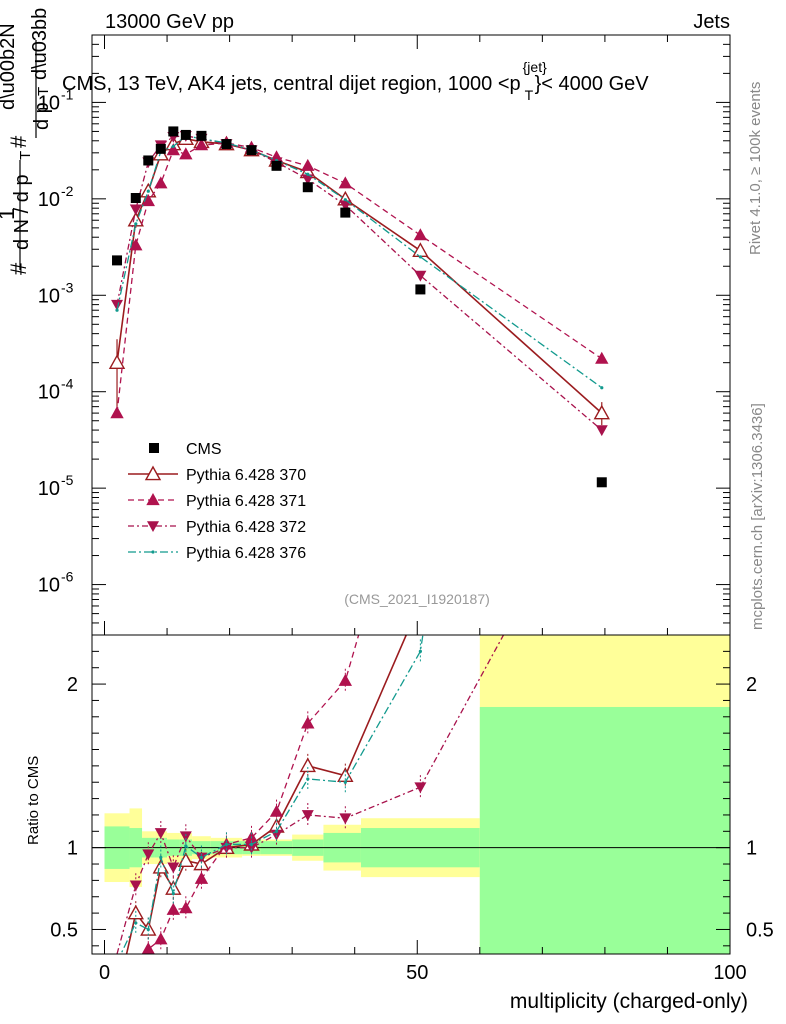 The width and height of the screenshot is (786, 1024). Describe the element at coordinates (751, 849) in the screenshot. I see `ratio-y-tick-label-right: 1` at that location.